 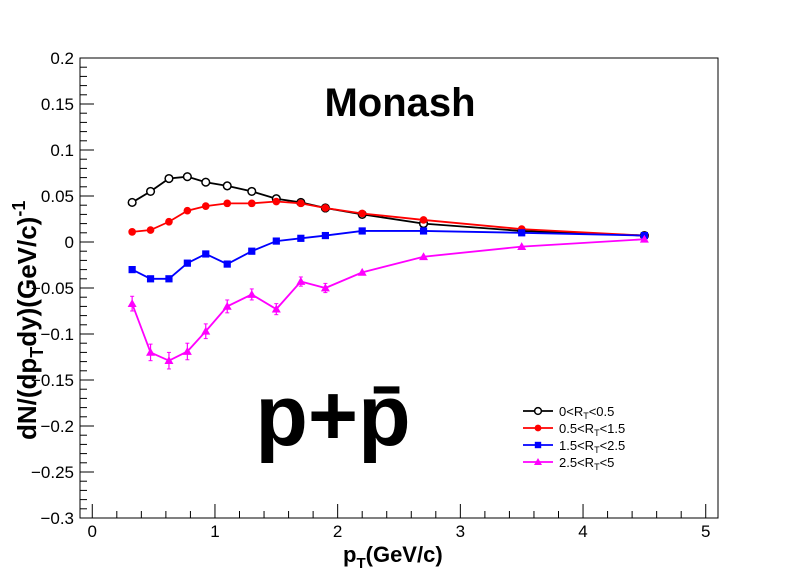 I want to click on legend-label-pre: 2.5<R, so click(x=576, y=462).